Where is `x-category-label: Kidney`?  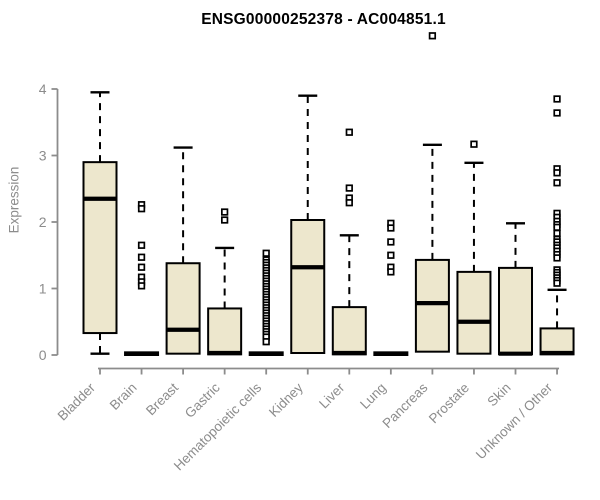
x-category-label: Kidney is located at coordinates (286, 400).